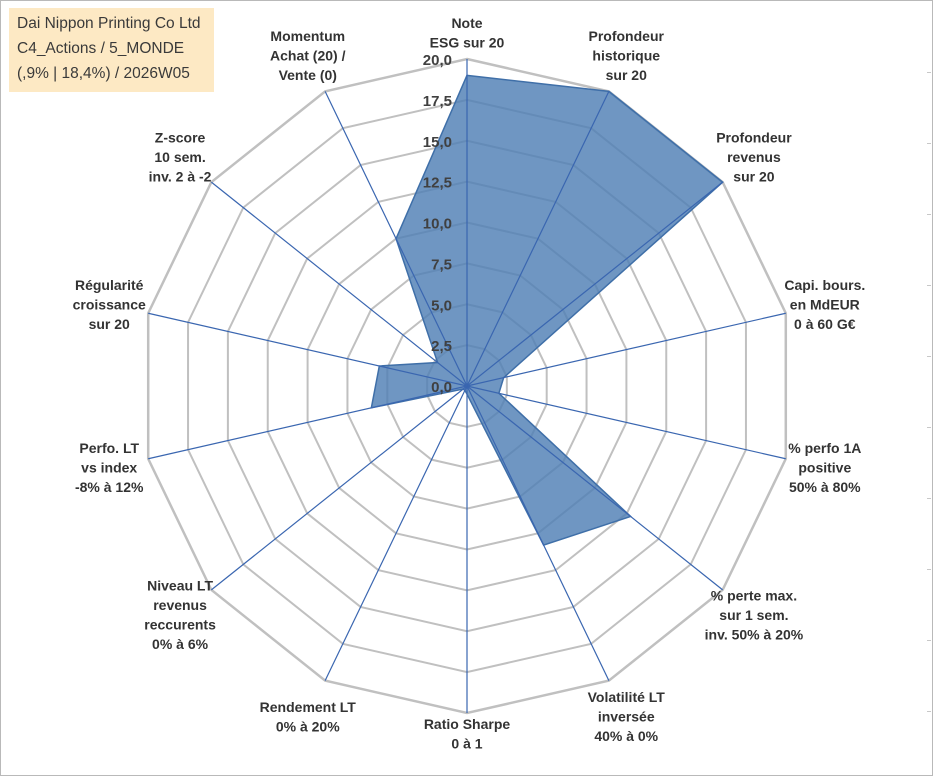 This screenshot has width=933, height=776. I want to click on axis-label: Z-score 10 sem. inv. 2 à -2, so click(180, 157).